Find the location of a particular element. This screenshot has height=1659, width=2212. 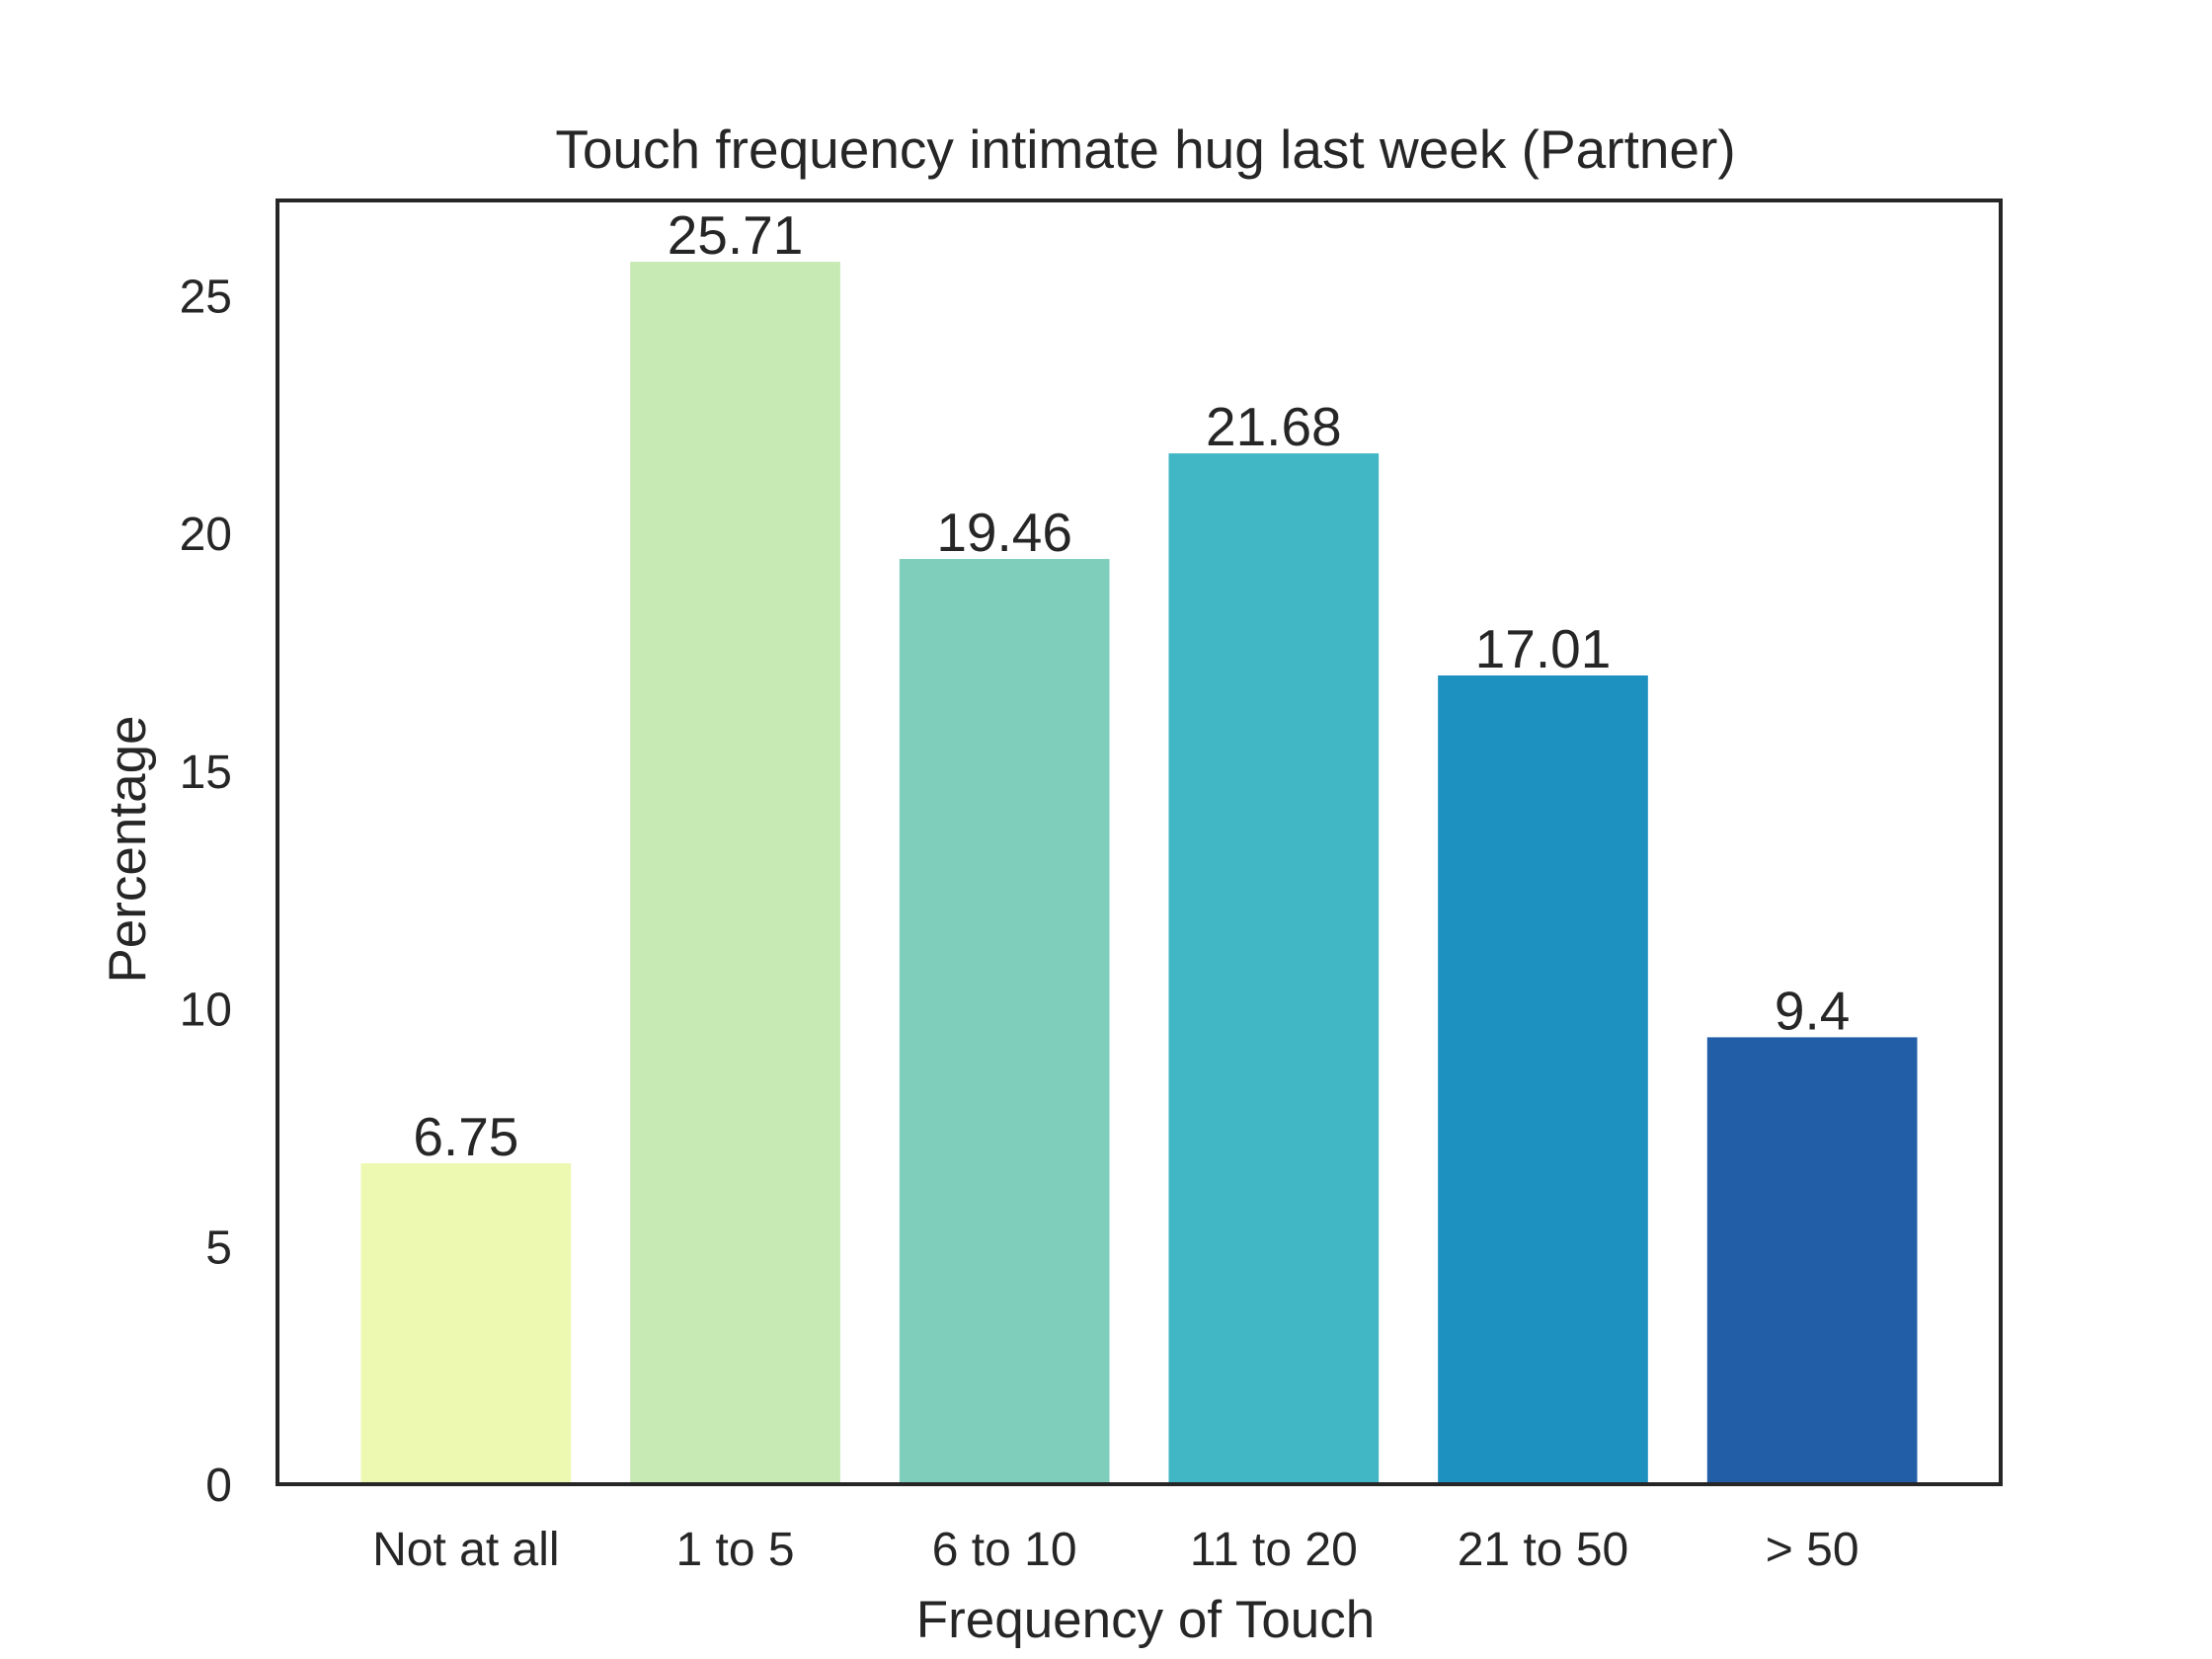

y-tick-label-2: 10 is located at coordinates (206, 1011).